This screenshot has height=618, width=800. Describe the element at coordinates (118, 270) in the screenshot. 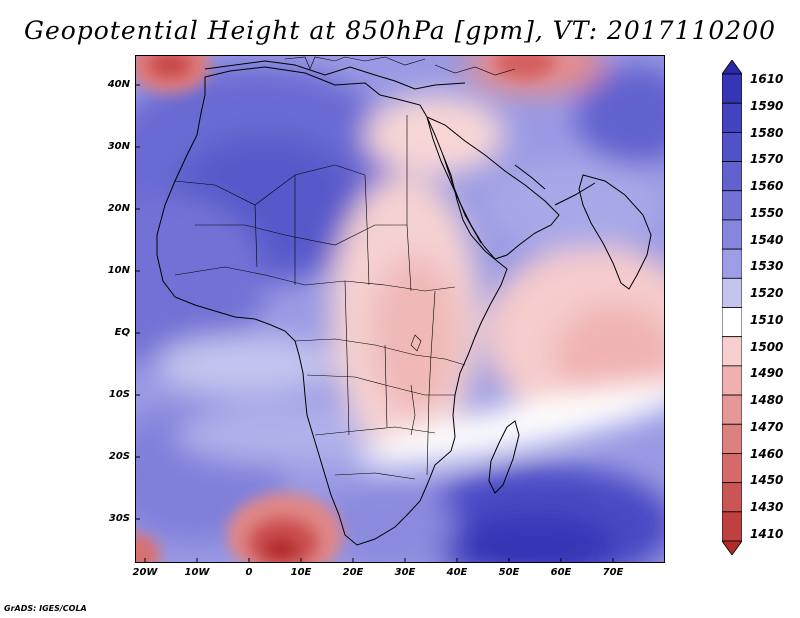

I see `lat-label-10n: 10N` at that location.